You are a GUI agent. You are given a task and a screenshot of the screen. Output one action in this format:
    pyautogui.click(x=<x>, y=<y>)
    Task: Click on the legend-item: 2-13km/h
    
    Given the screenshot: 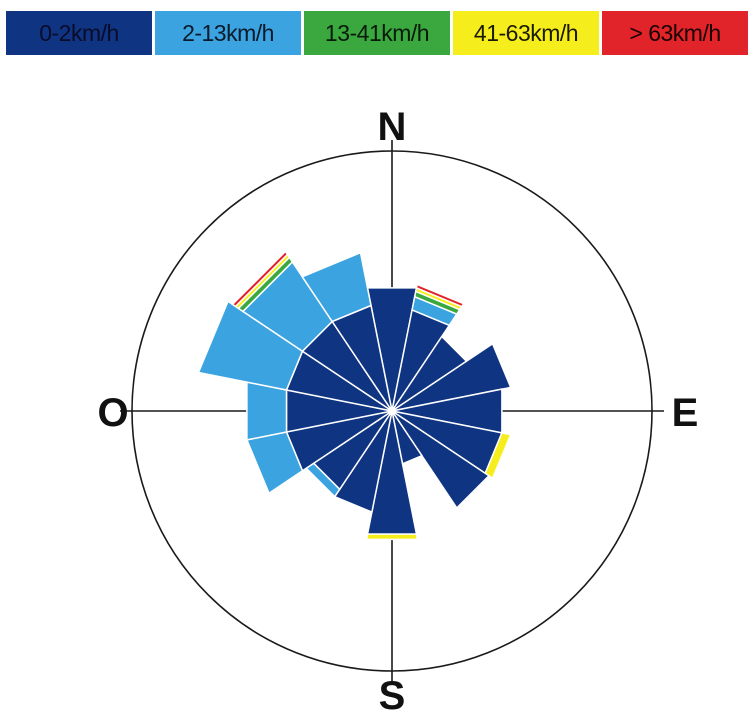 What is the action you would take?
    pyautogui.click(x=228, y=33)
    